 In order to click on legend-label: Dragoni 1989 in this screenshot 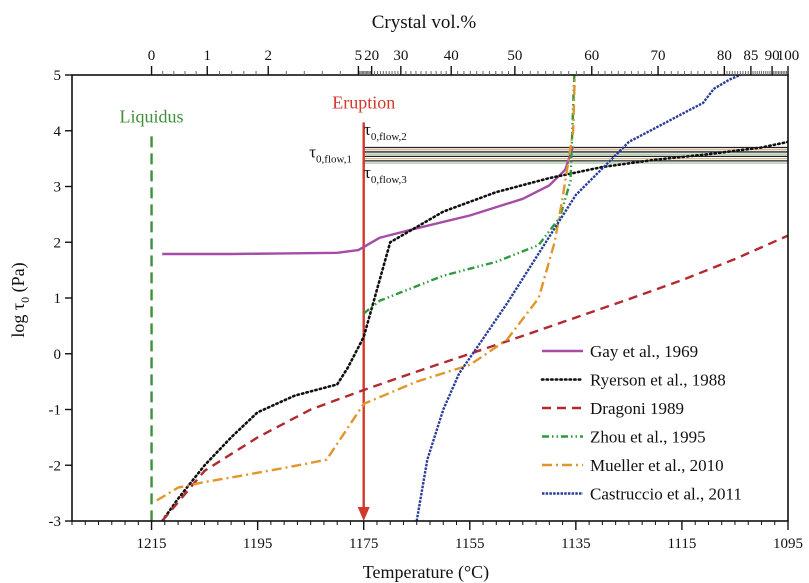, I will do `click(637, 408)`.